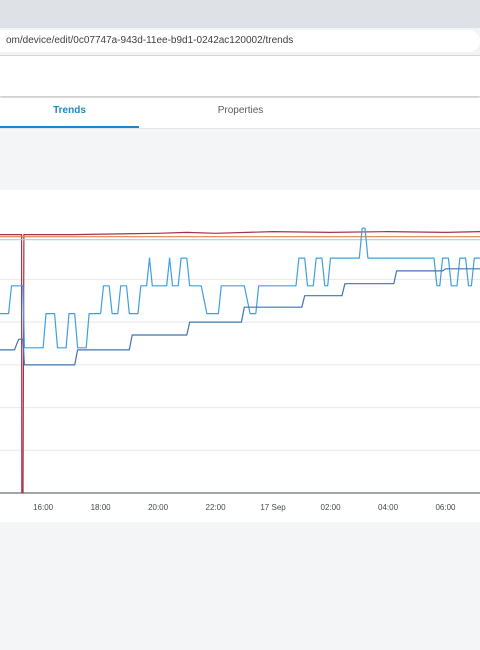 This screenshot has height=650, width=480. I want to click on x-tick-label: 04:00, so click(388, 507).